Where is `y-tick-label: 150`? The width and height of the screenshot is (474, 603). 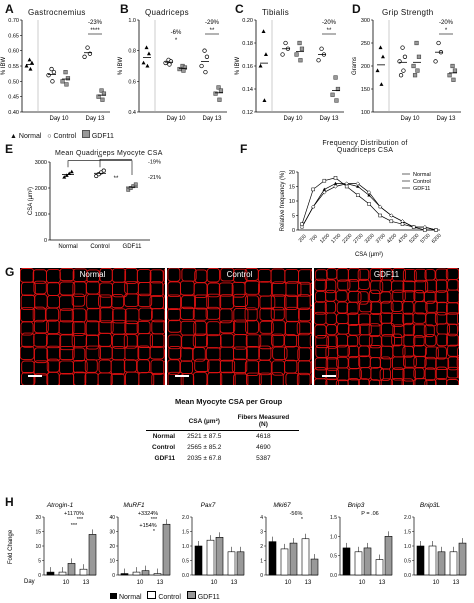
y-tick-label: 150 is located at coordinates (365, 90).